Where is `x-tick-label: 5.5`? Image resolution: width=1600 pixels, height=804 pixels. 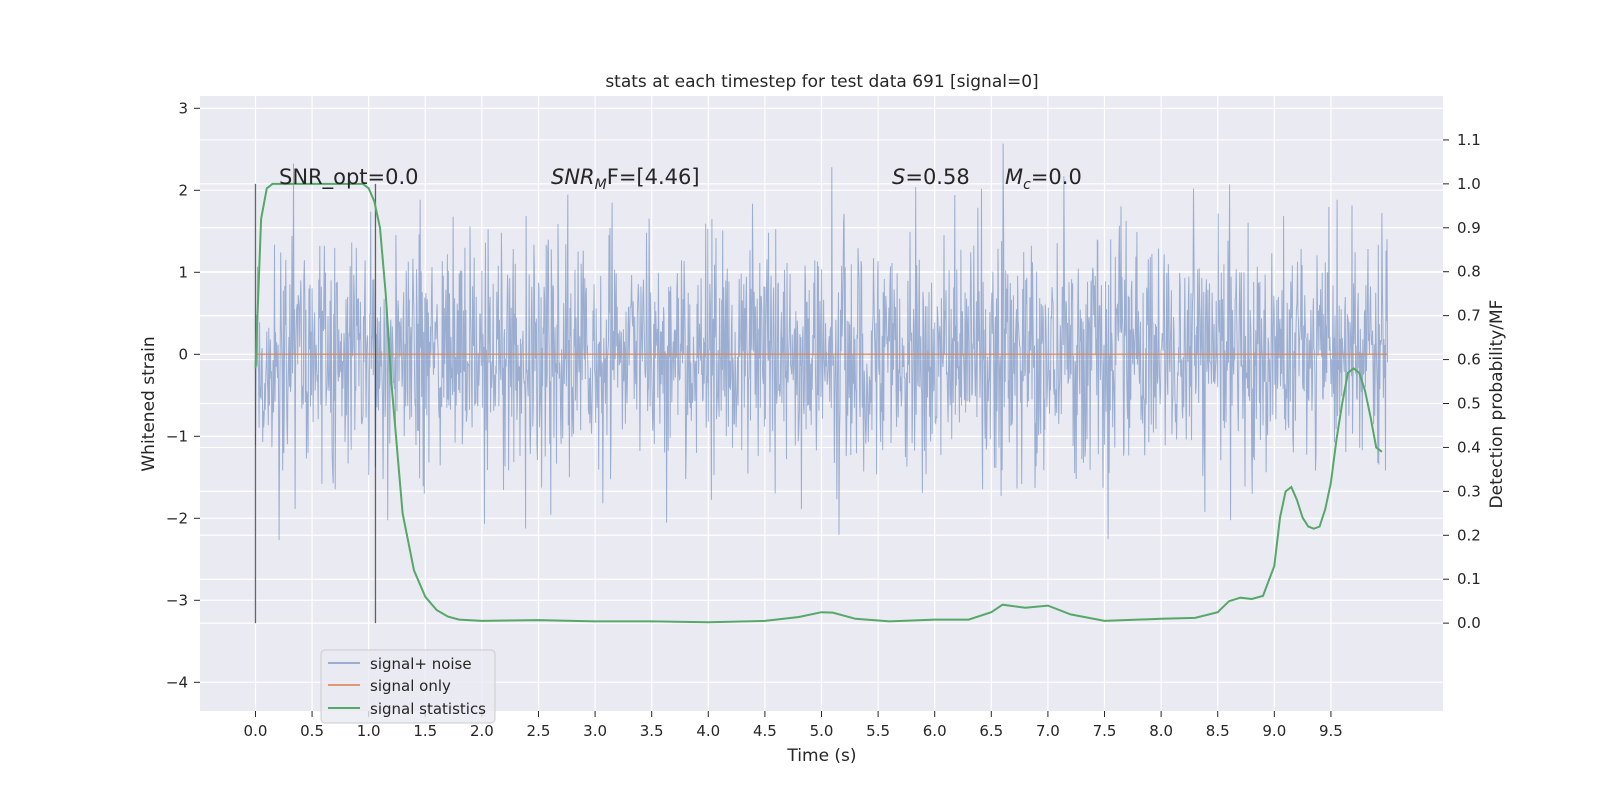 x-tick-label: 5.5 is located at coordinates (878, 731).